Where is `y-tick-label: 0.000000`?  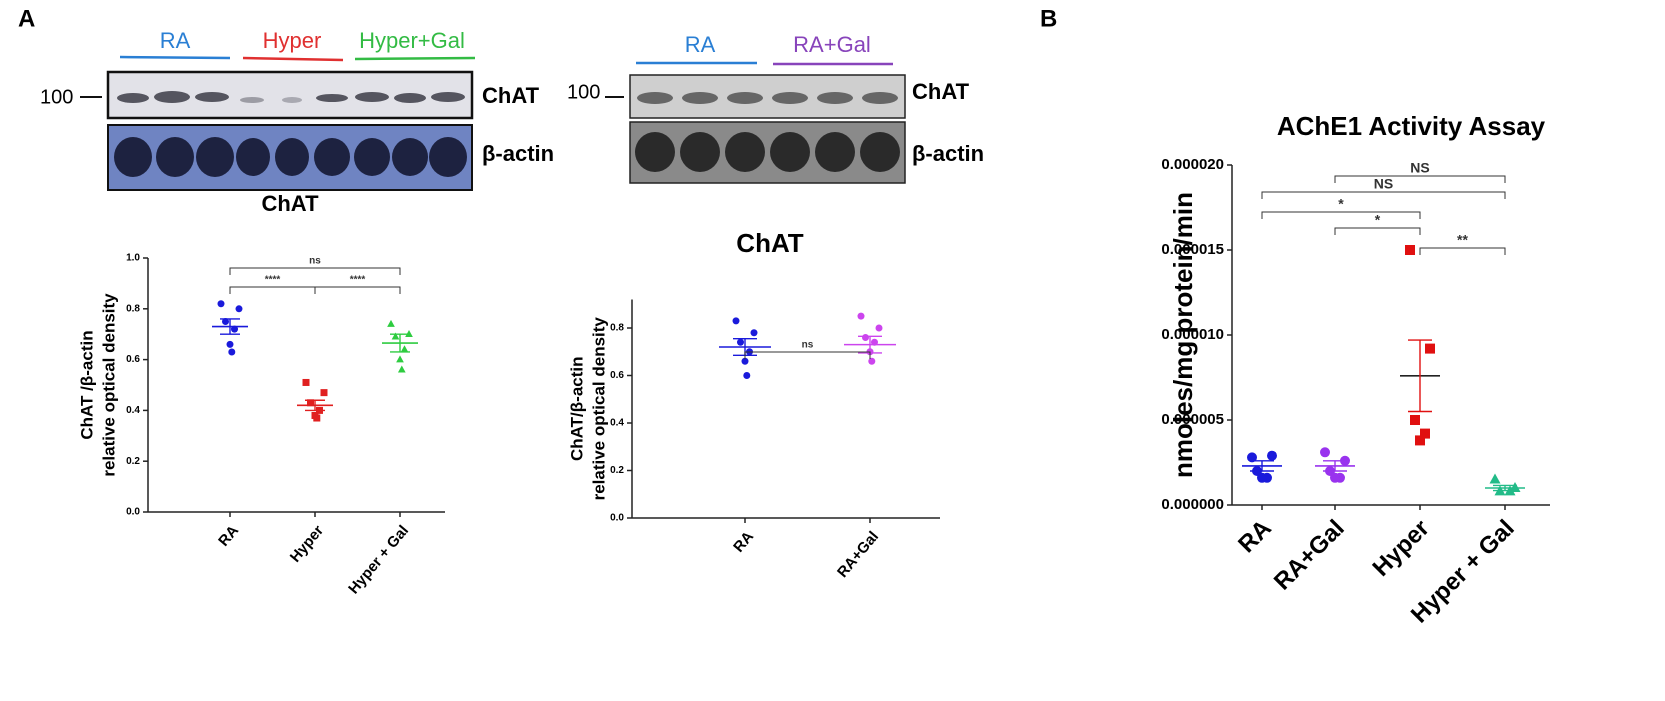
y-tick-label: 0.000000 is located at coordinates (1192, 504).